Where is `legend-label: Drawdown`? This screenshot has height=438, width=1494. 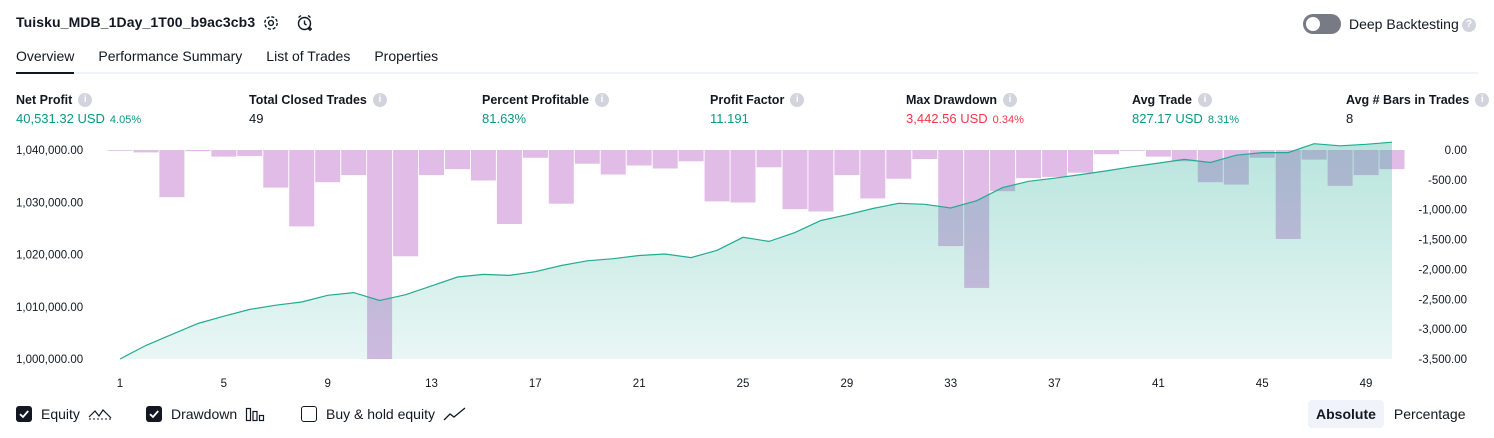 legend-label: Drawdown is located at coordinates (204, 414).